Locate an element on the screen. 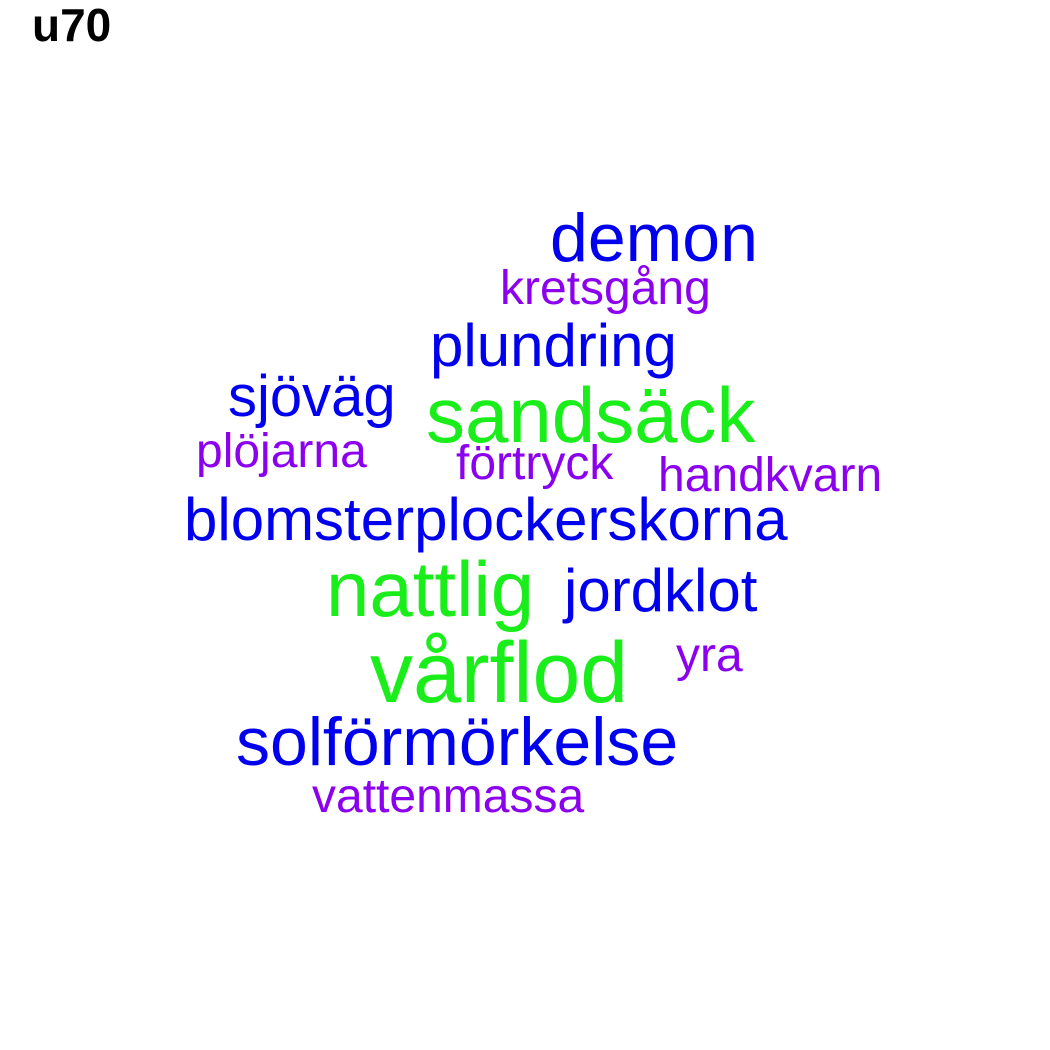 The height and width of the screenshot is (1050, 1050). word-blomsterplockerskorna: blomsterplockerskorna is located at coordinates (486, 519).